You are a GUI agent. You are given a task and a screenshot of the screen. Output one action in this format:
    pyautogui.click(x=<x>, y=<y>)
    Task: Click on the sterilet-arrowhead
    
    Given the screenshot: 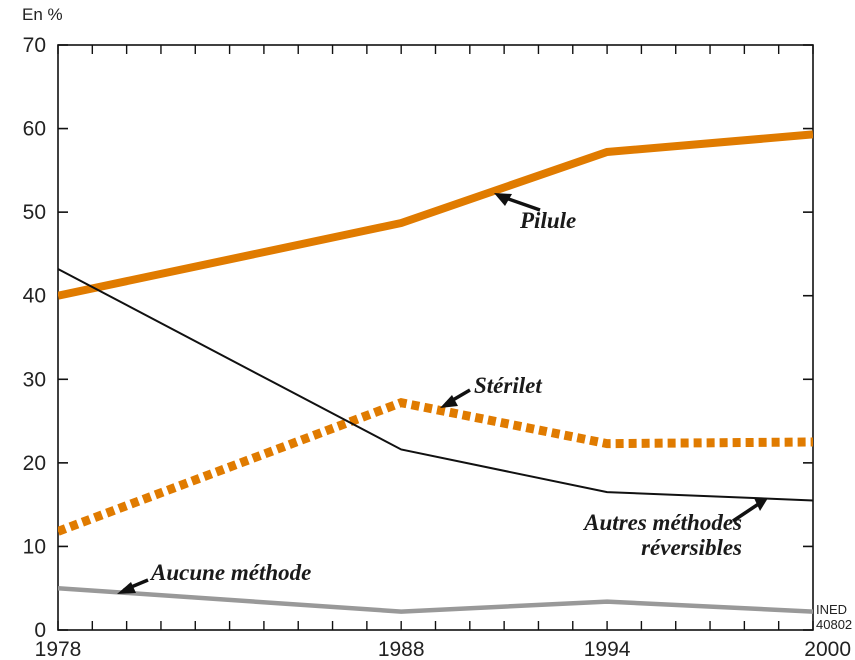 What is the action you would take?
    pyautogui.click(x=449, y=401)
    